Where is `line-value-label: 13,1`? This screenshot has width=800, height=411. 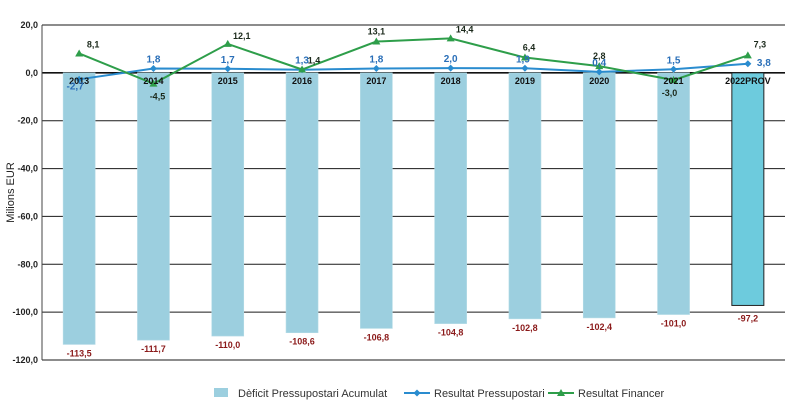
line-value-label: 13,1 is located at coordinates (377, 32).